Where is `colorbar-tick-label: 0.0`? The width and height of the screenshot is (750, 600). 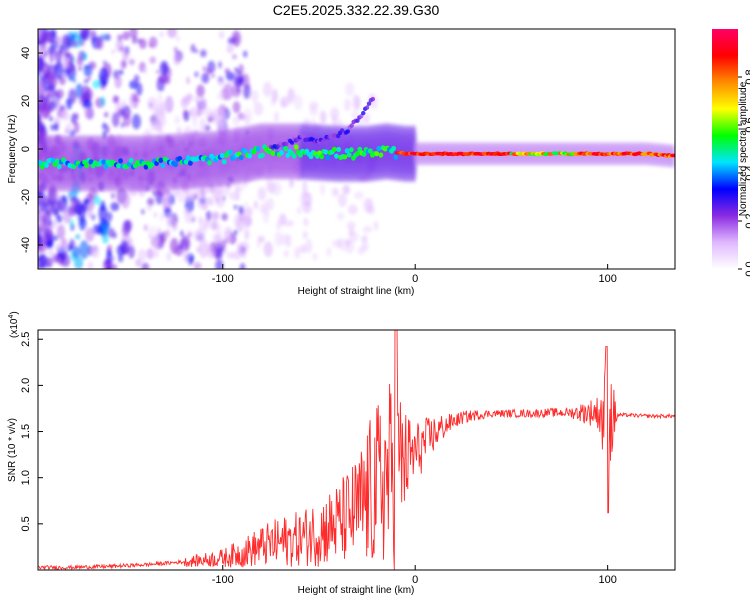
colorbar-tick-label: 0.0 is located at coordinates (747, 268).